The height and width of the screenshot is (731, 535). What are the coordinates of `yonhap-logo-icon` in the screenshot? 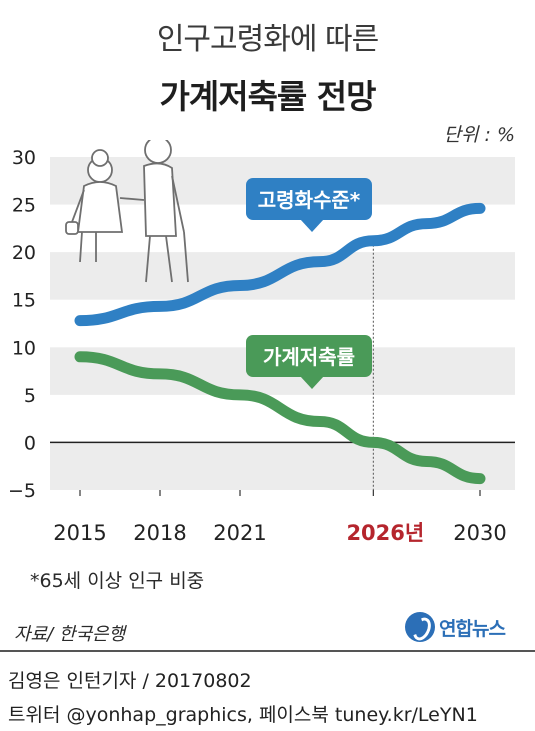 It's located at (420, 627).